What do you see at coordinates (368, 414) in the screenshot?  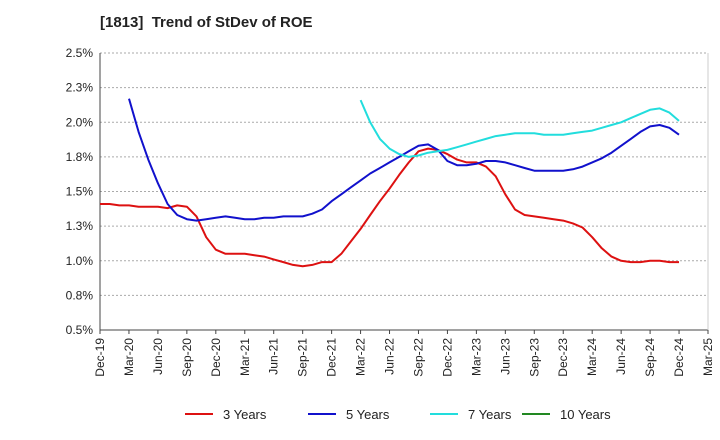 I see `legend-label: 5 Years` at bounding box center [368, 414].